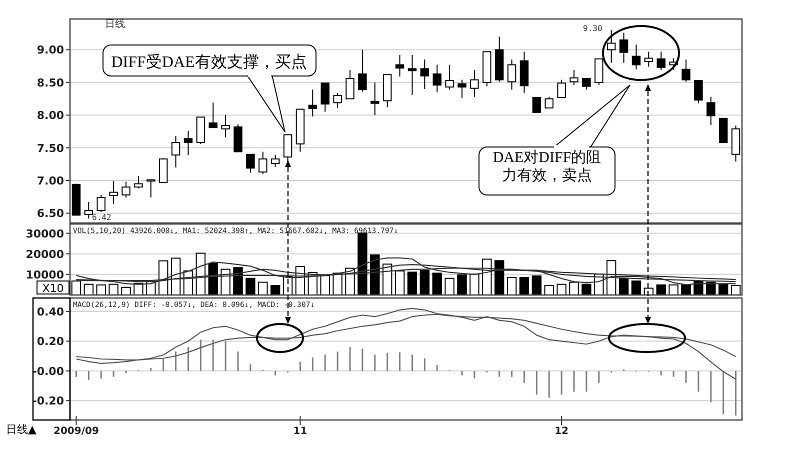 The height and width of the screenshot is (456, 785). I want to click on annotation: 6.42, so click(102, 217).